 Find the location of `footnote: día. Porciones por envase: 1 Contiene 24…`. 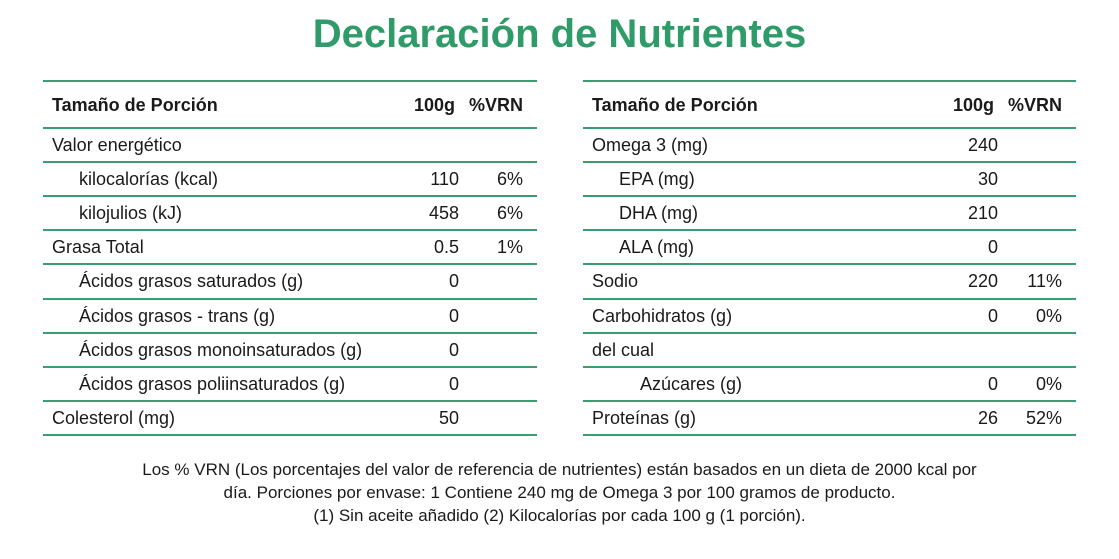

footnote: día. Porciones por envase: 1 Contiene 24… is located at coordinates (559, 492).